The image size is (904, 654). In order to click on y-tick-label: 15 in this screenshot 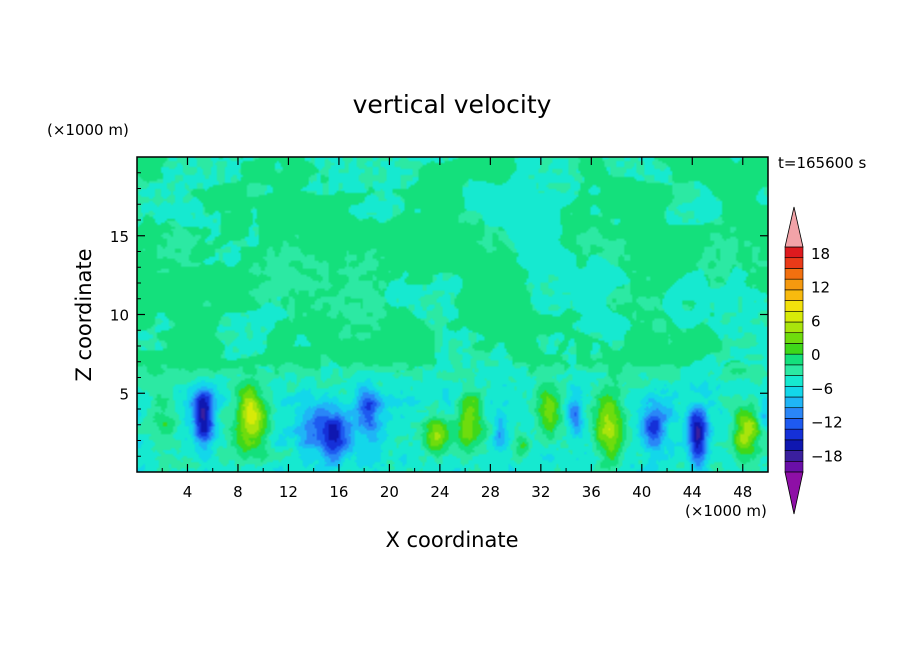, I will do `click(119, 237)`.